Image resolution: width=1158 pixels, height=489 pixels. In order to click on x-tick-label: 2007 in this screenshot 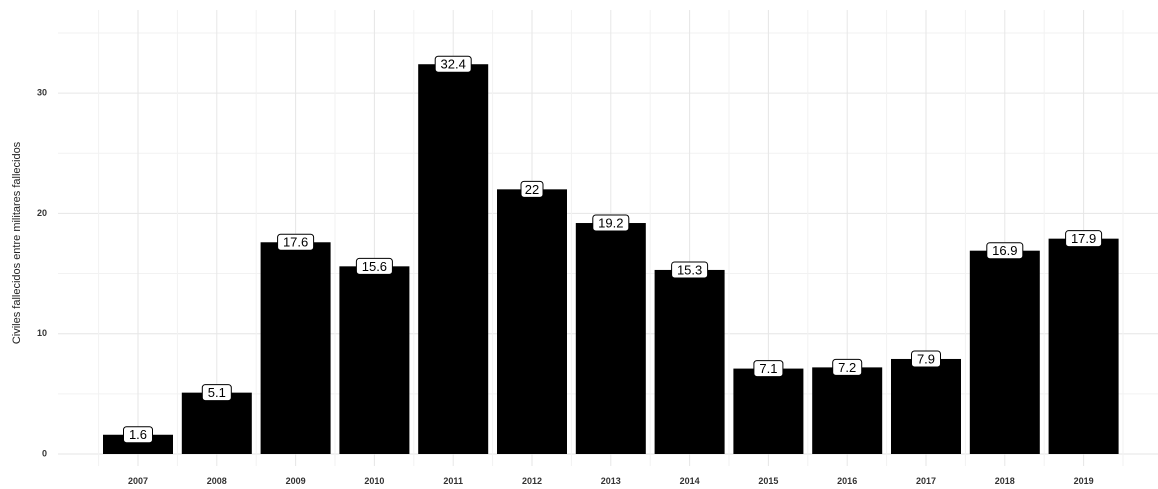, I will do `click(138, 481)`.